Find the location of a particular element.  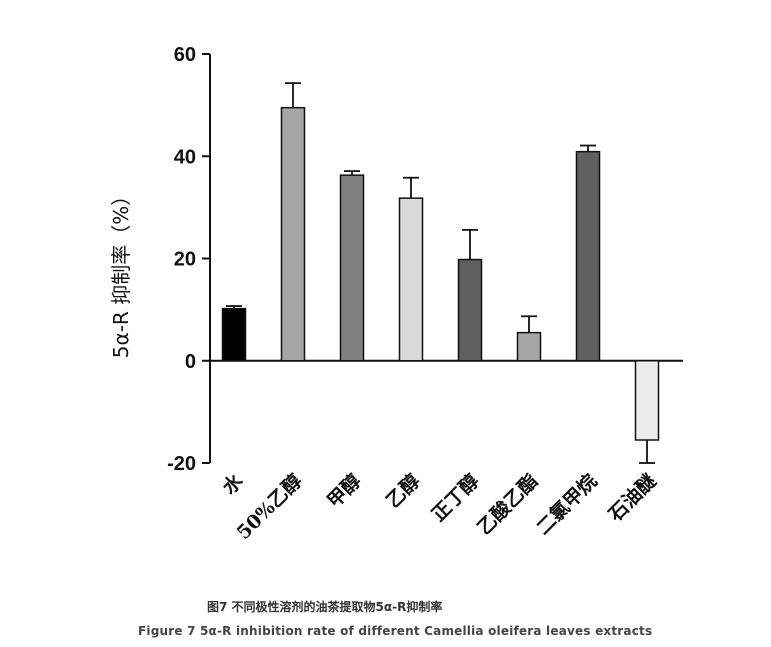

y-tick-label: 40 is located at coordinates (185, 157).